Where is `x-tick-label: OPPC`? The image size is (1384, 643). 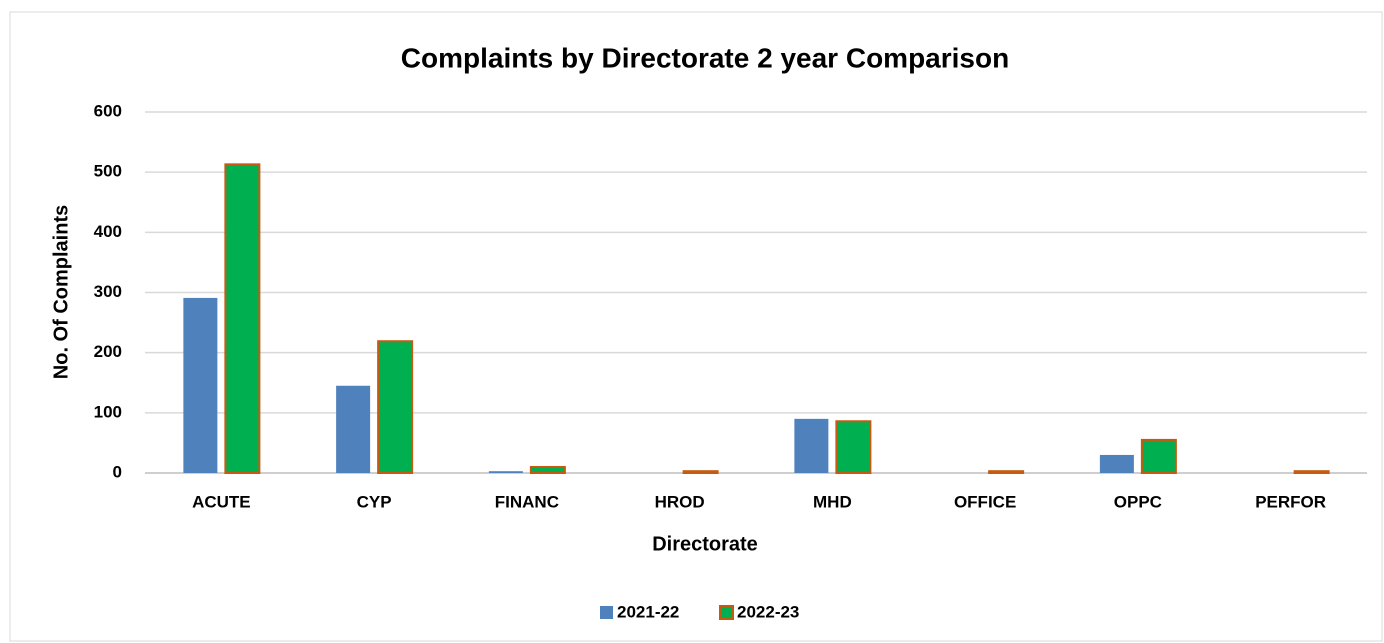
x-tick-label: OPPC is located at coordinates (1138, 501).